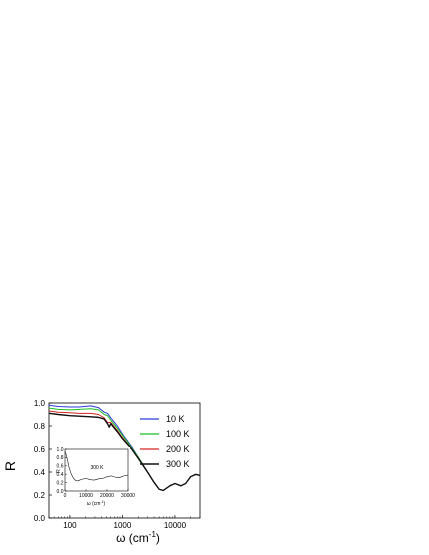 The image size is (429, 555). I want to click on legend-label: 10 K, so click(175, 419).